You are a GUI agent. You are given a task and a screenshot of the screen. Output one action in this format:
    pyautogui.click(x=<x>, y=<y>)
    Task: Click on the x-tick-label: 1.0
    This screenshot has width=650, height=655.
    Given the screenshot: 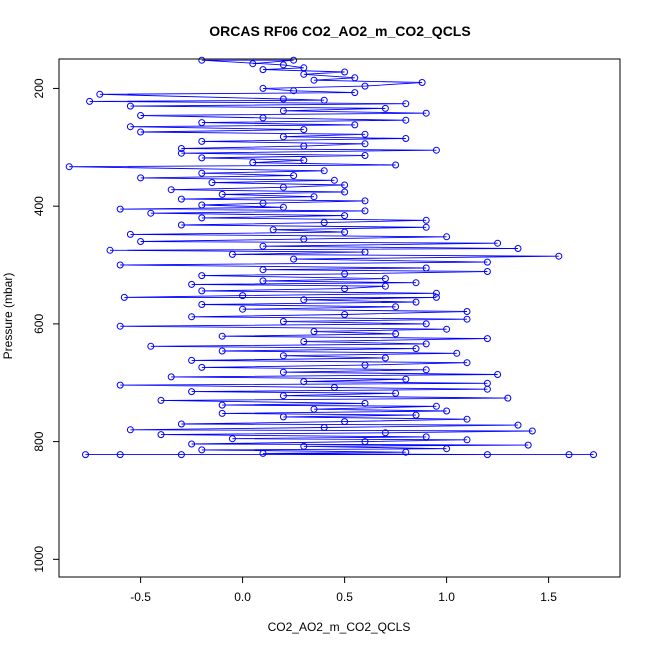 What is the action you would take?
    pyautogui.click(x=446, y=597)
    